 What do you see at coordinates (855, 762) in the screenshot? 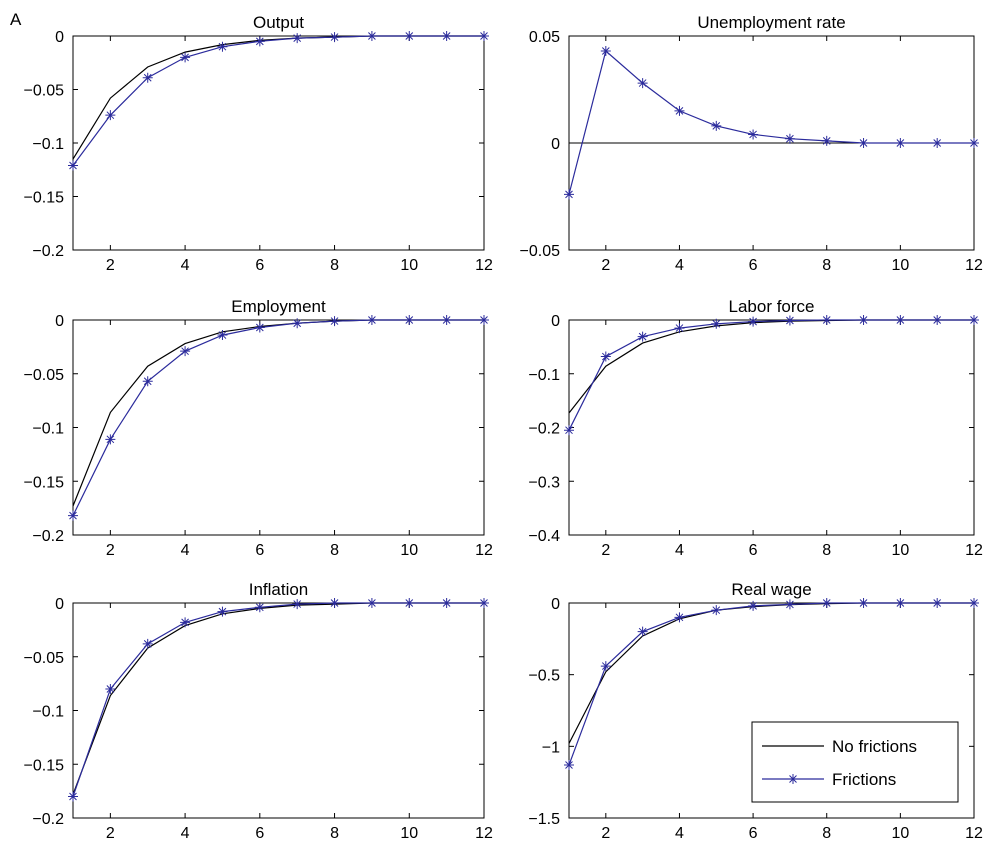
I see `legend-box` at bounding box center [855, 762].